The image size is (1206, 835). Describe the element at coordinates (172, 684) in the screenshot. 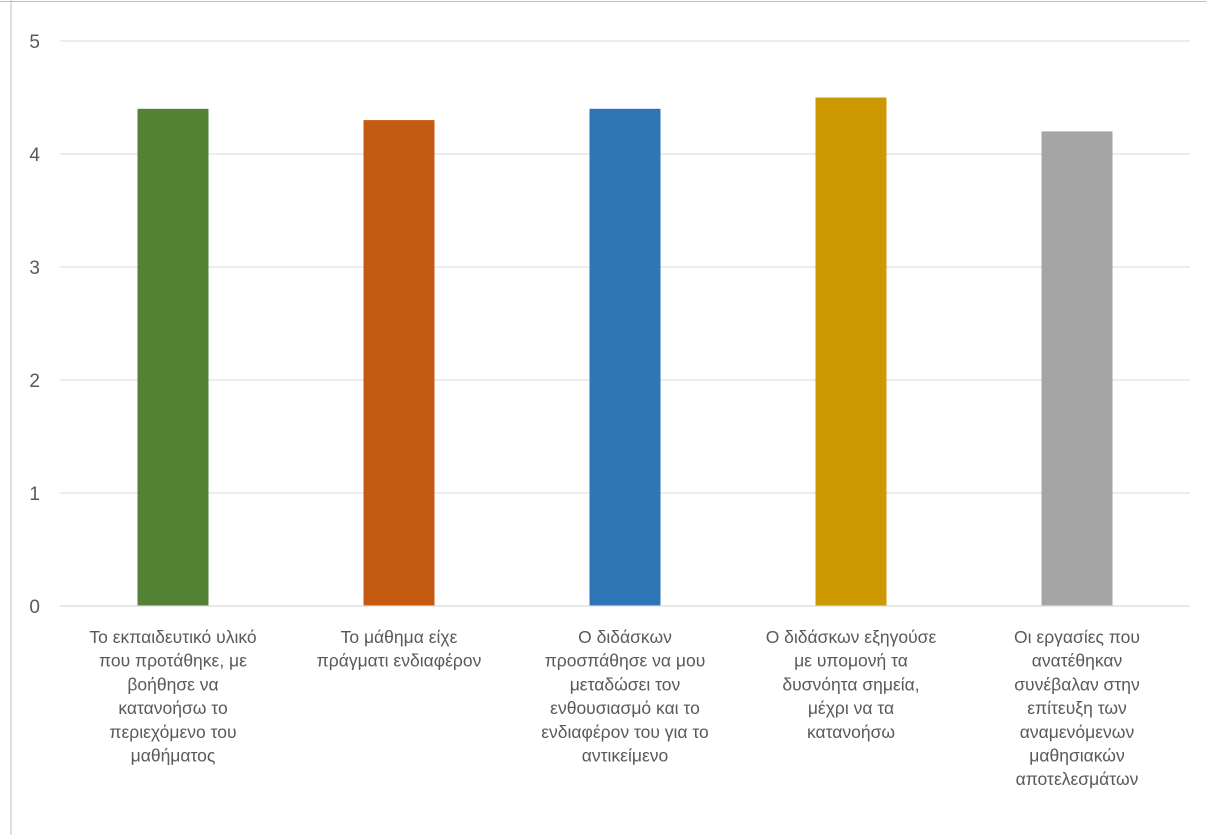

I see `x-category-label-line: βοήθησε να` at that location.